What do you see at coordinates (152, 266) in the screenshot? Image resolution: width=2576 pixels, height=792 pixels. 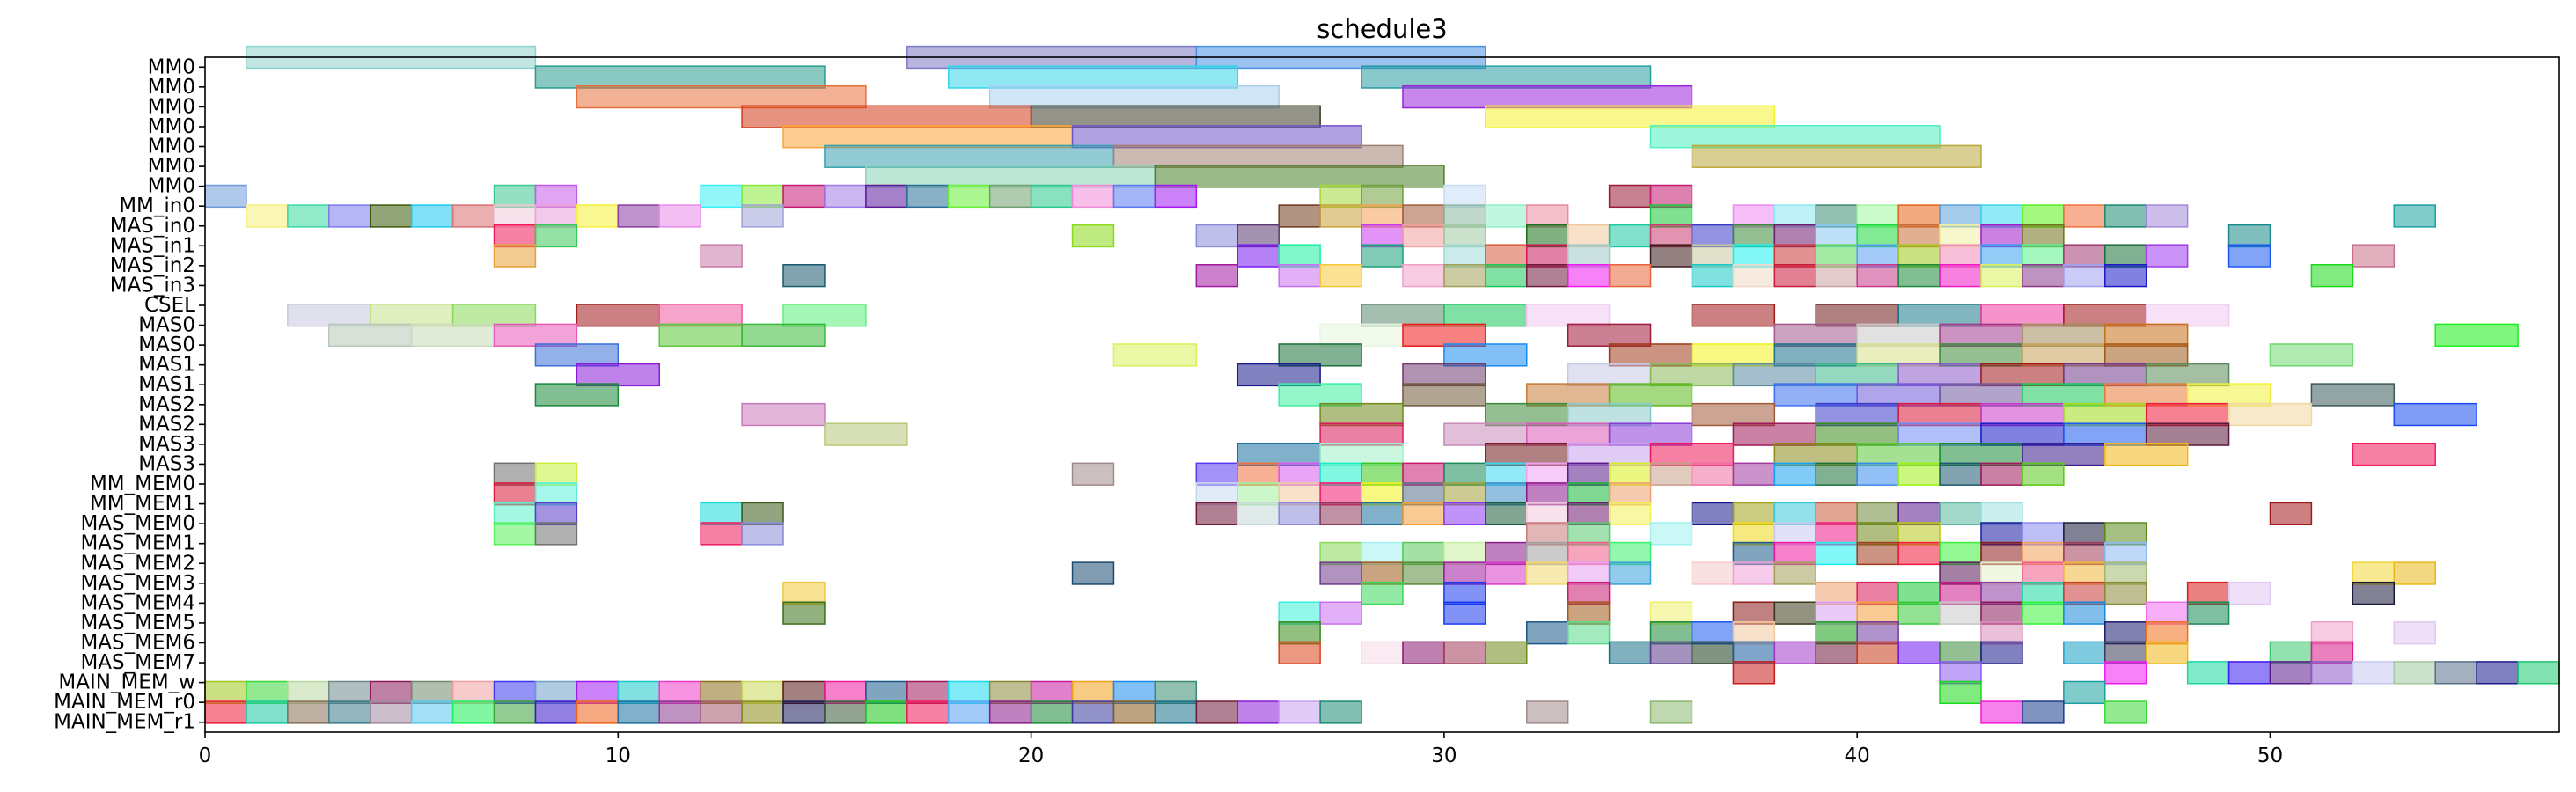 I see `y-tick-label: MAS_in2` at bounding box center [152, 266].